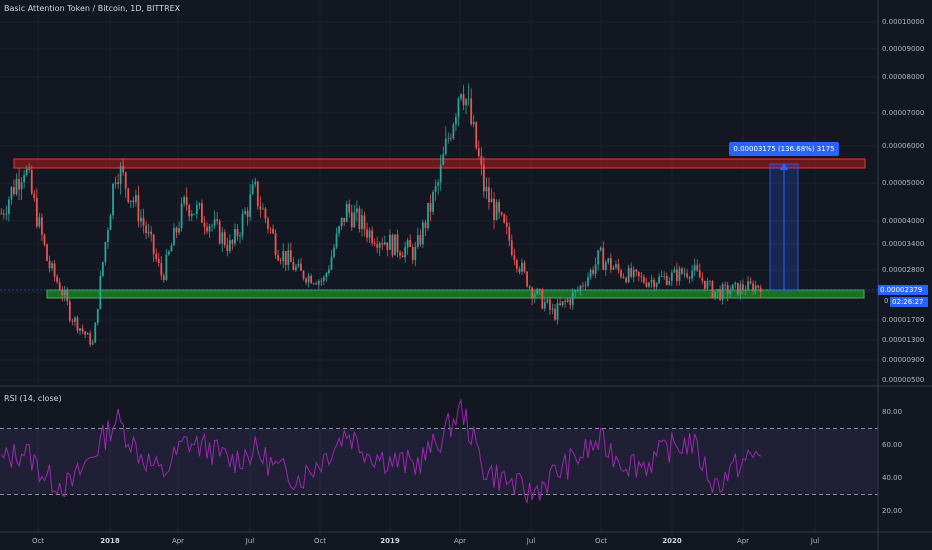 The width and height of the screenshot is (932, 550). I want to click on price-tick-label: 0.00001700, so click(903, 320).